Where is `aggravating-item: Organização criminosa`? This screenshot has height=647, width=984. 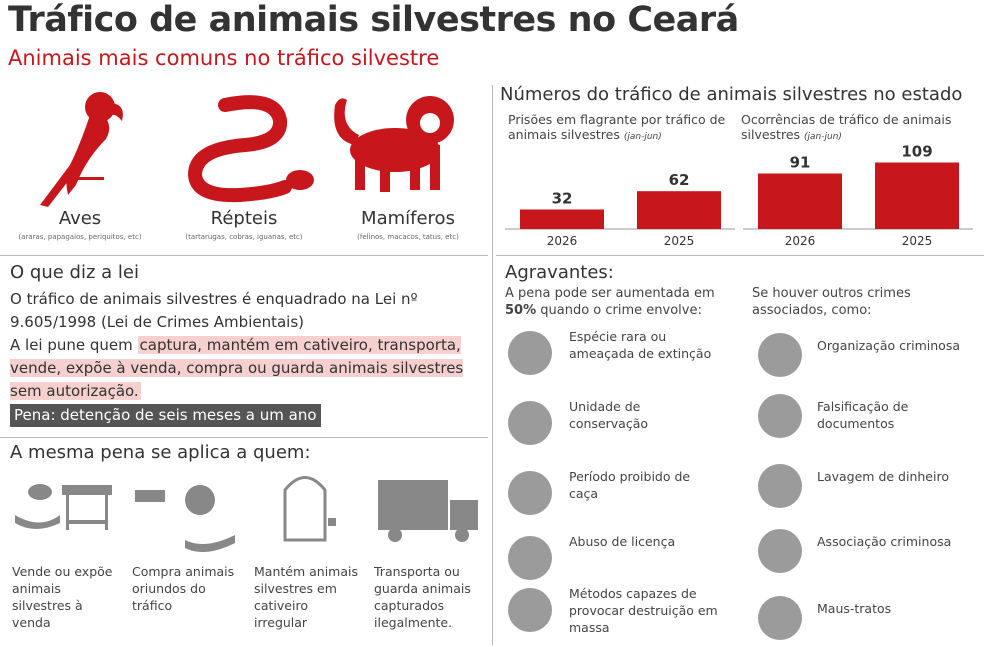 aggravating-item: Organização criminosa is located at coordinates (888, 345).